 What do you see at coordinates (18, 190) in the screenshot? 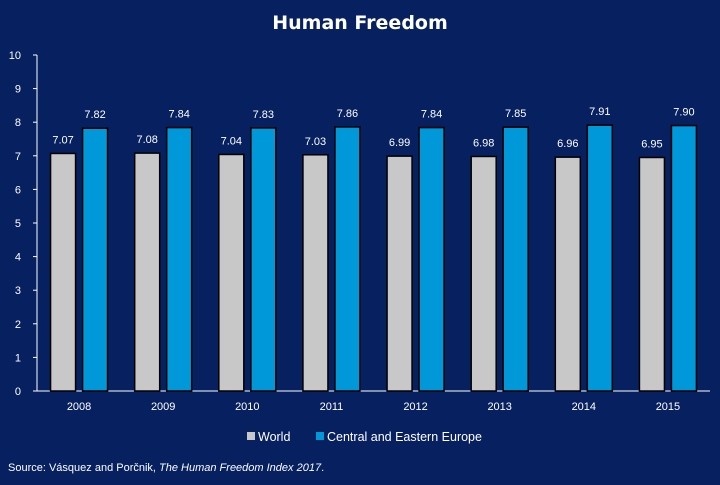
I see `y-tick-label: 6` at bounding box center [18, 190].